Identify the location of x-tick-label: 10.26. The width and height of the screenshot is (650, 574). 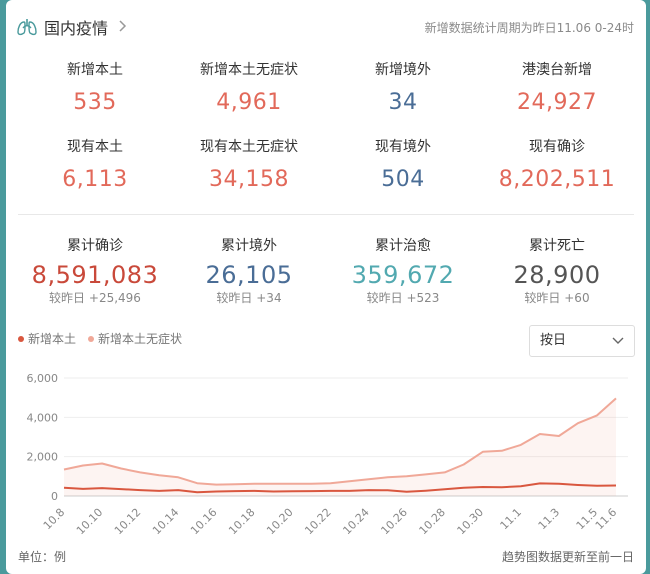
(393, 521).